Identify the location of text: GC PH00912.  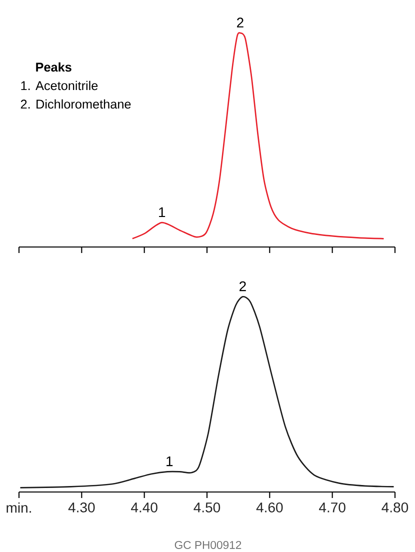
(208, 544).